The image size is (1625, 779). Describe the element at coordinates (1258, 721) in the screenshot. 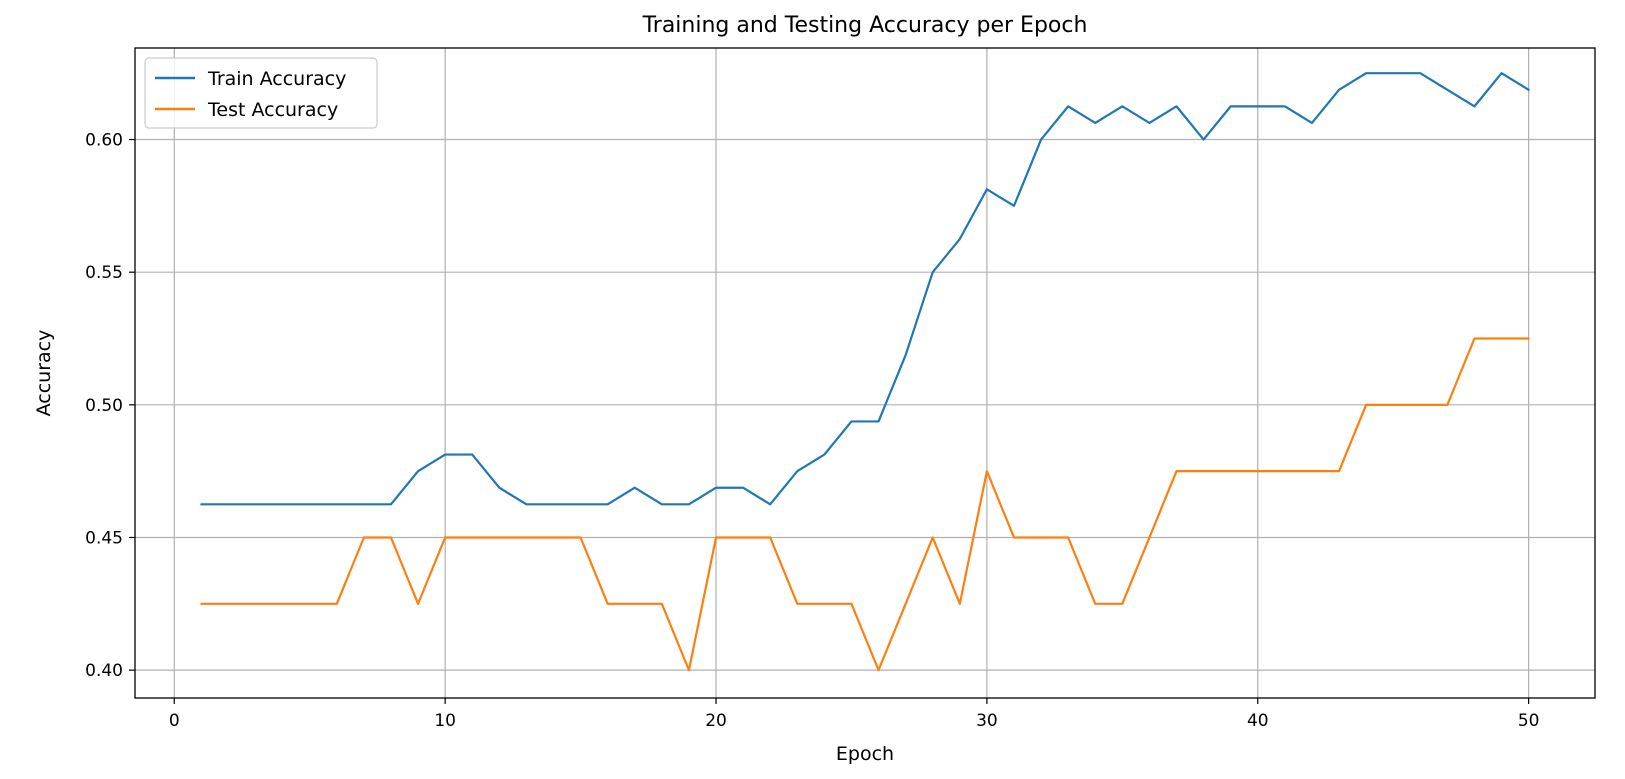

I see `x-tick-label: 40` at that location.